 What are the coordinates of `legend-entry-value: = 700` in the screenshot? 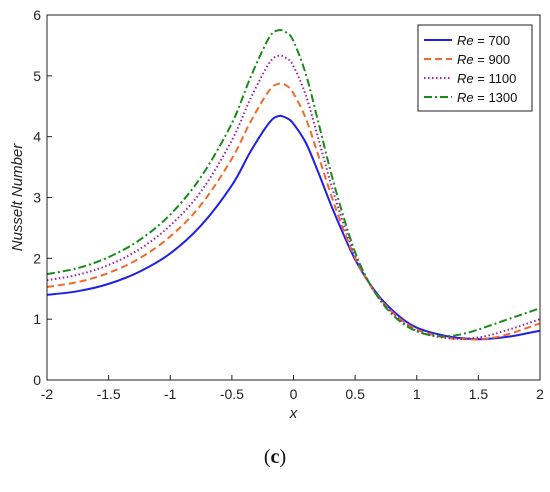 It's located at (492, 40).